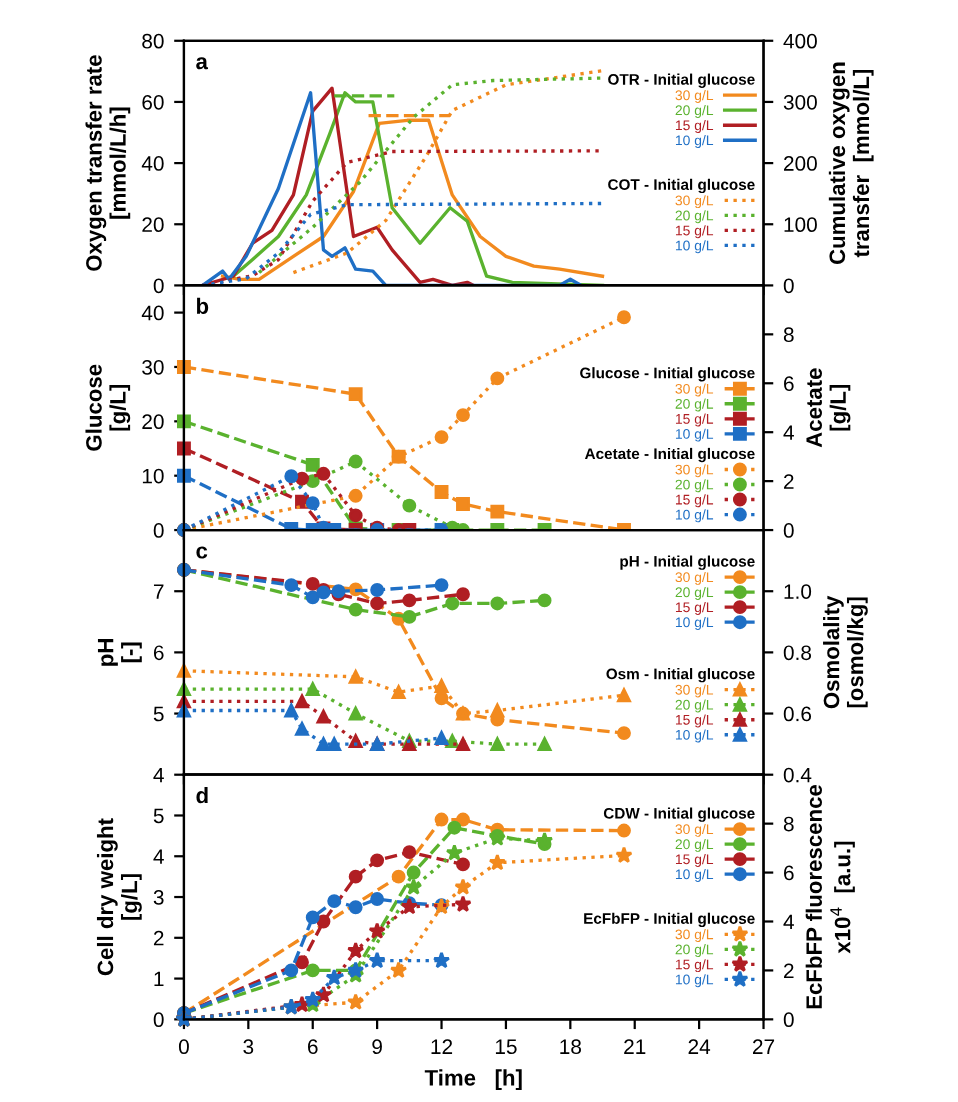  I want to click on x-tick-label: 12, so click(442, 1046).